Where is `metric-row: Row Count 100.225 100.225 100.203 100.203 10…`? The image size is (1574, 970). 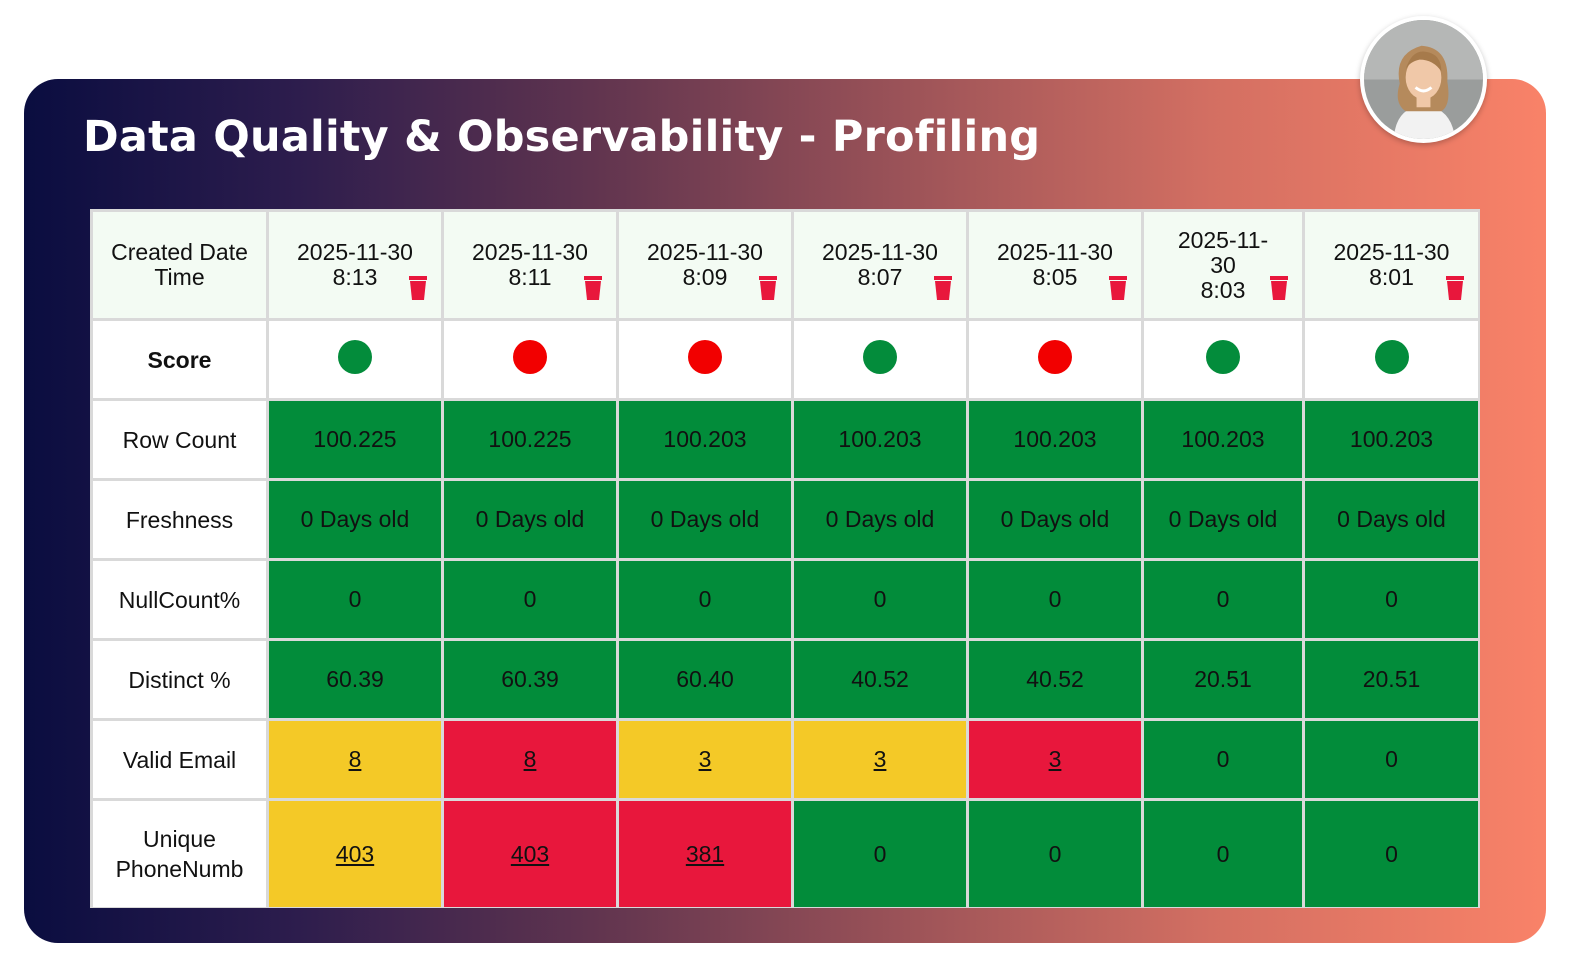
metric-row: Row Count 100.225 100.225 100.203 100.203 10… is located at coordinates (785, 439).